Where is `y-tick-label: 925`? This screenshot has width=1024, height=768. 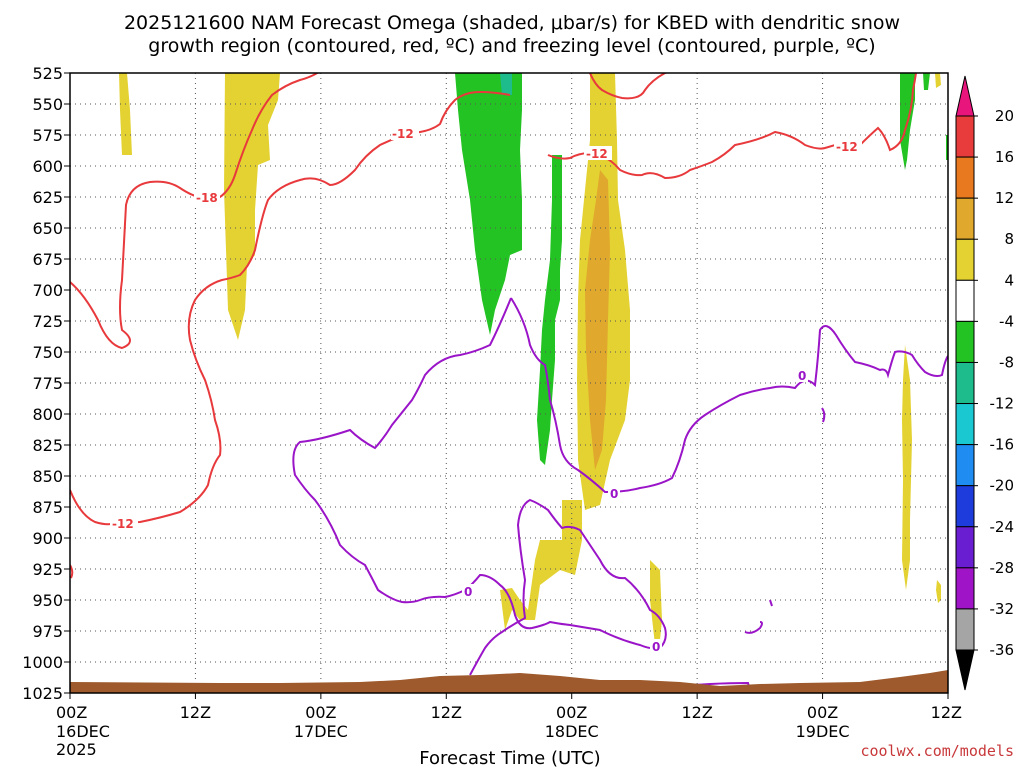 y-tick-label: 925 is located at coordinates (47, 569).